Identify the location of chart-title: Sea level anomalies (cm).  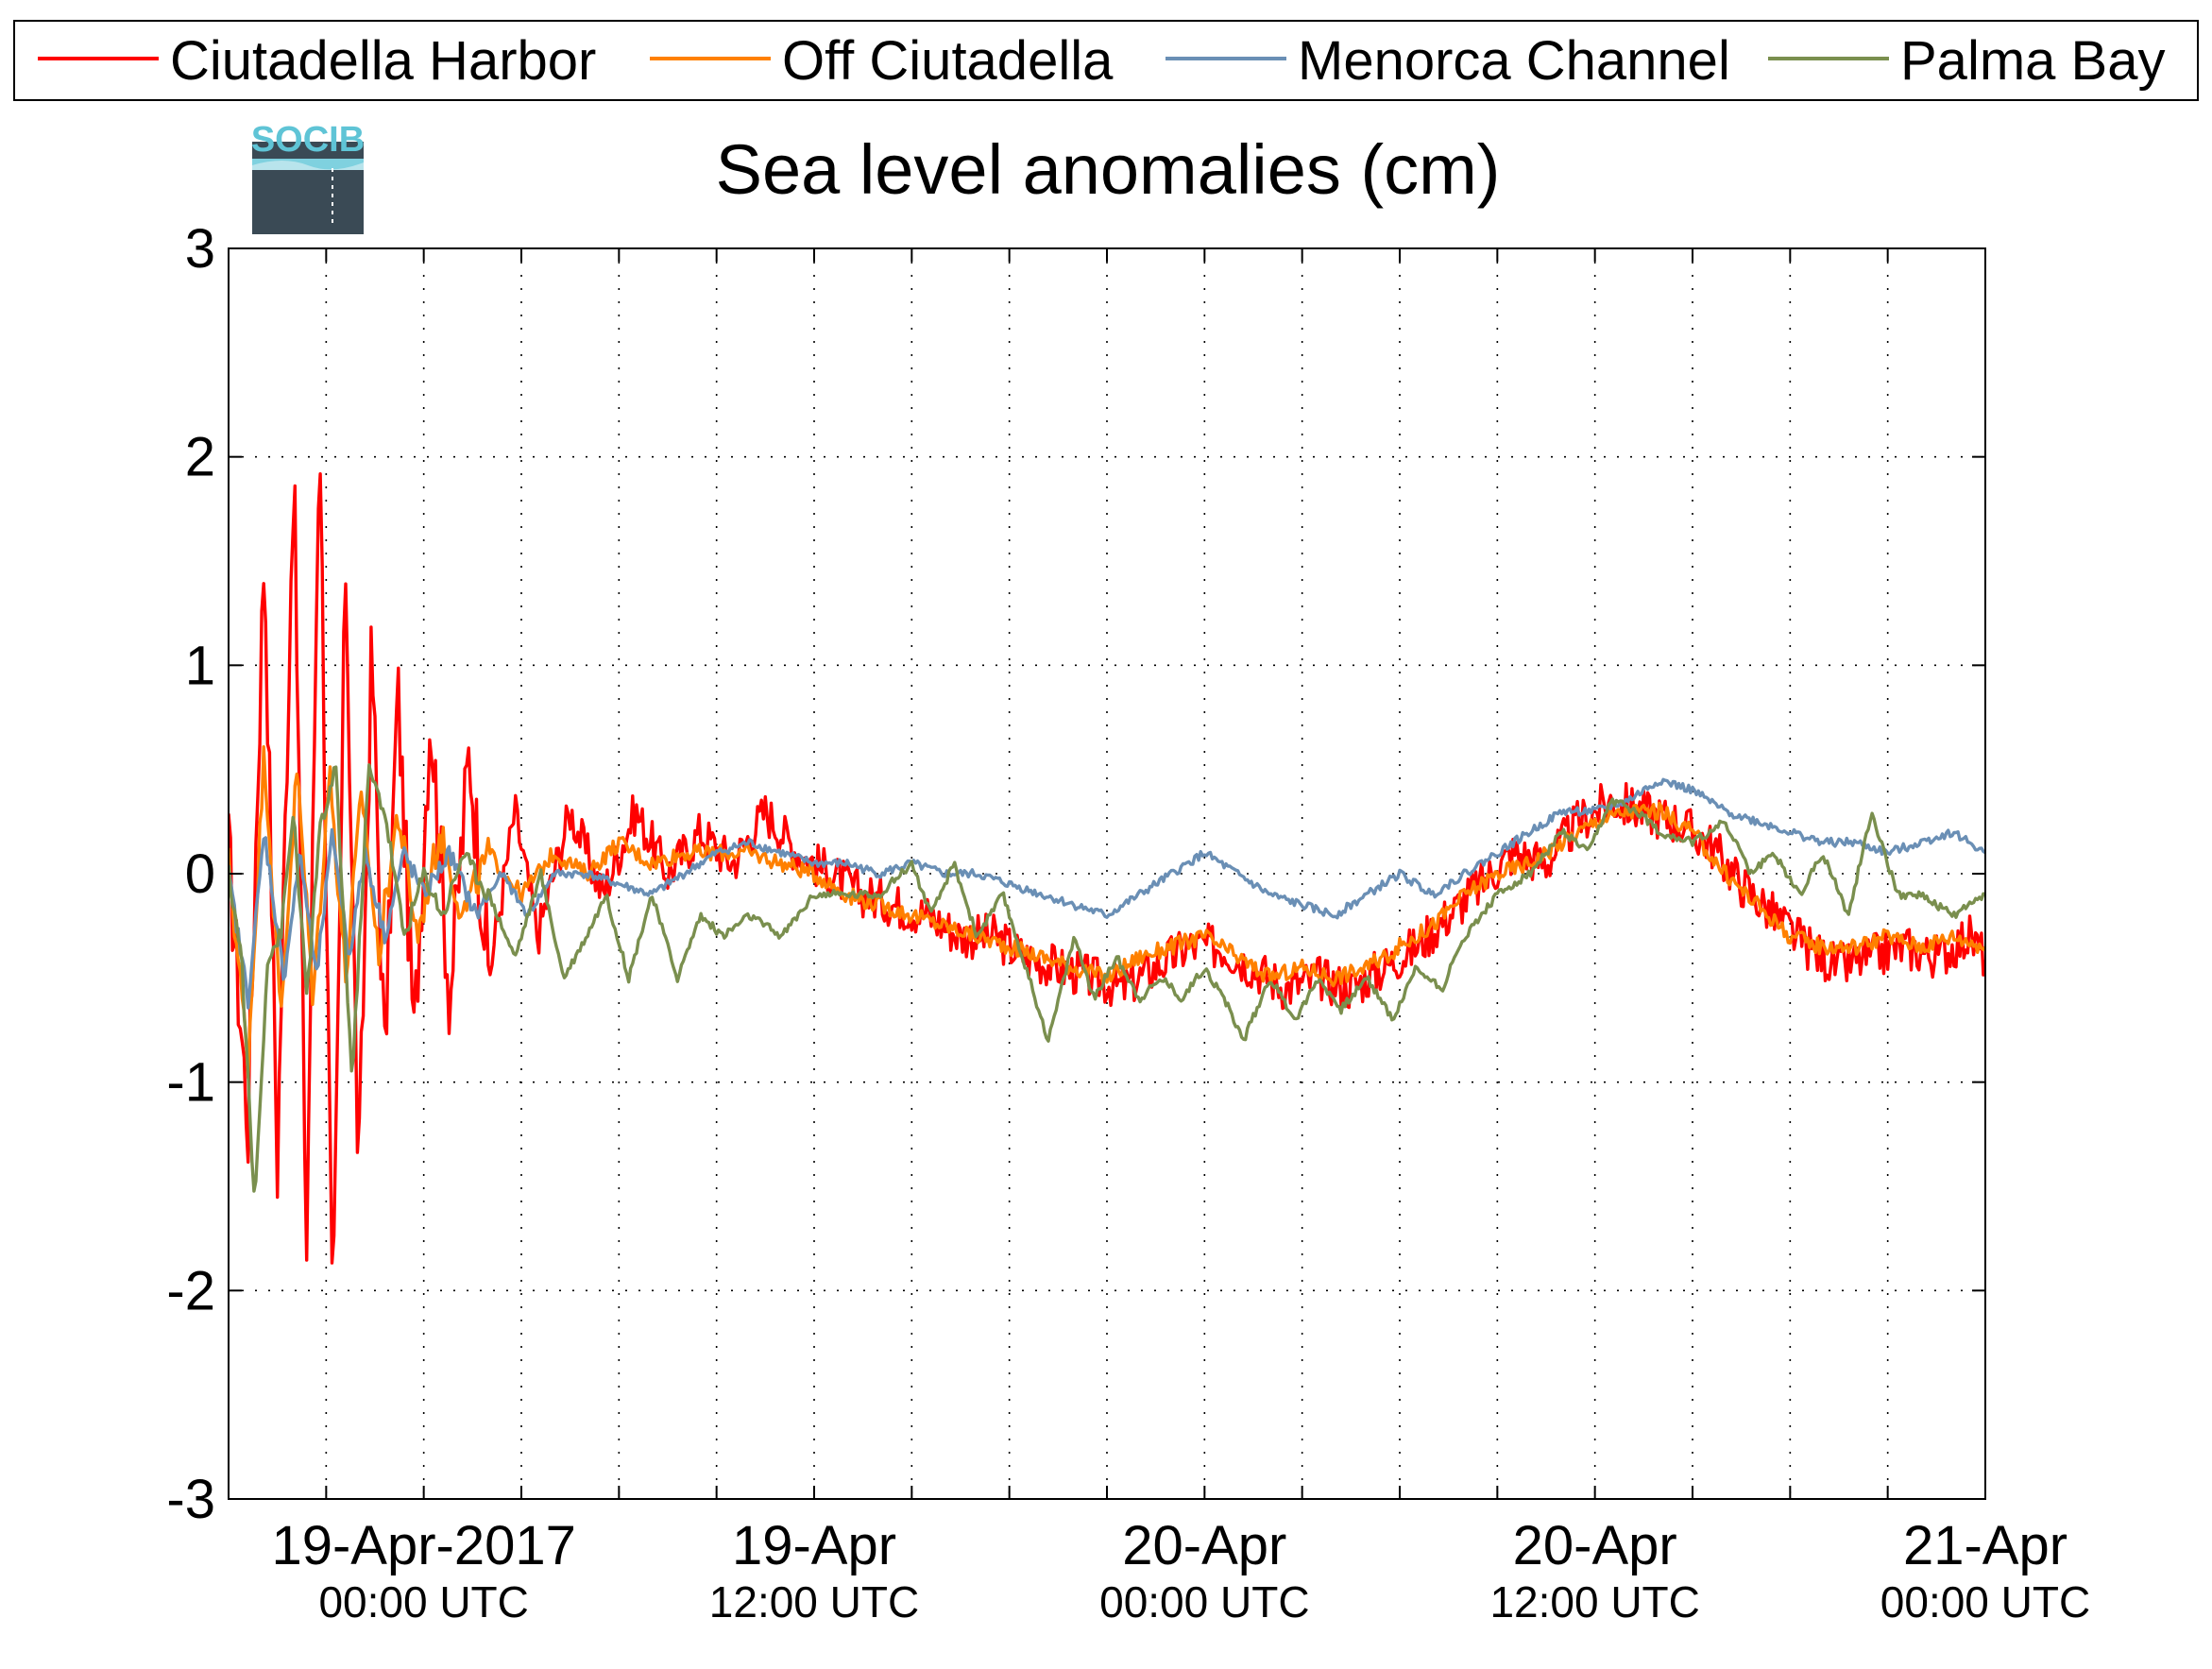
(1108, 170).